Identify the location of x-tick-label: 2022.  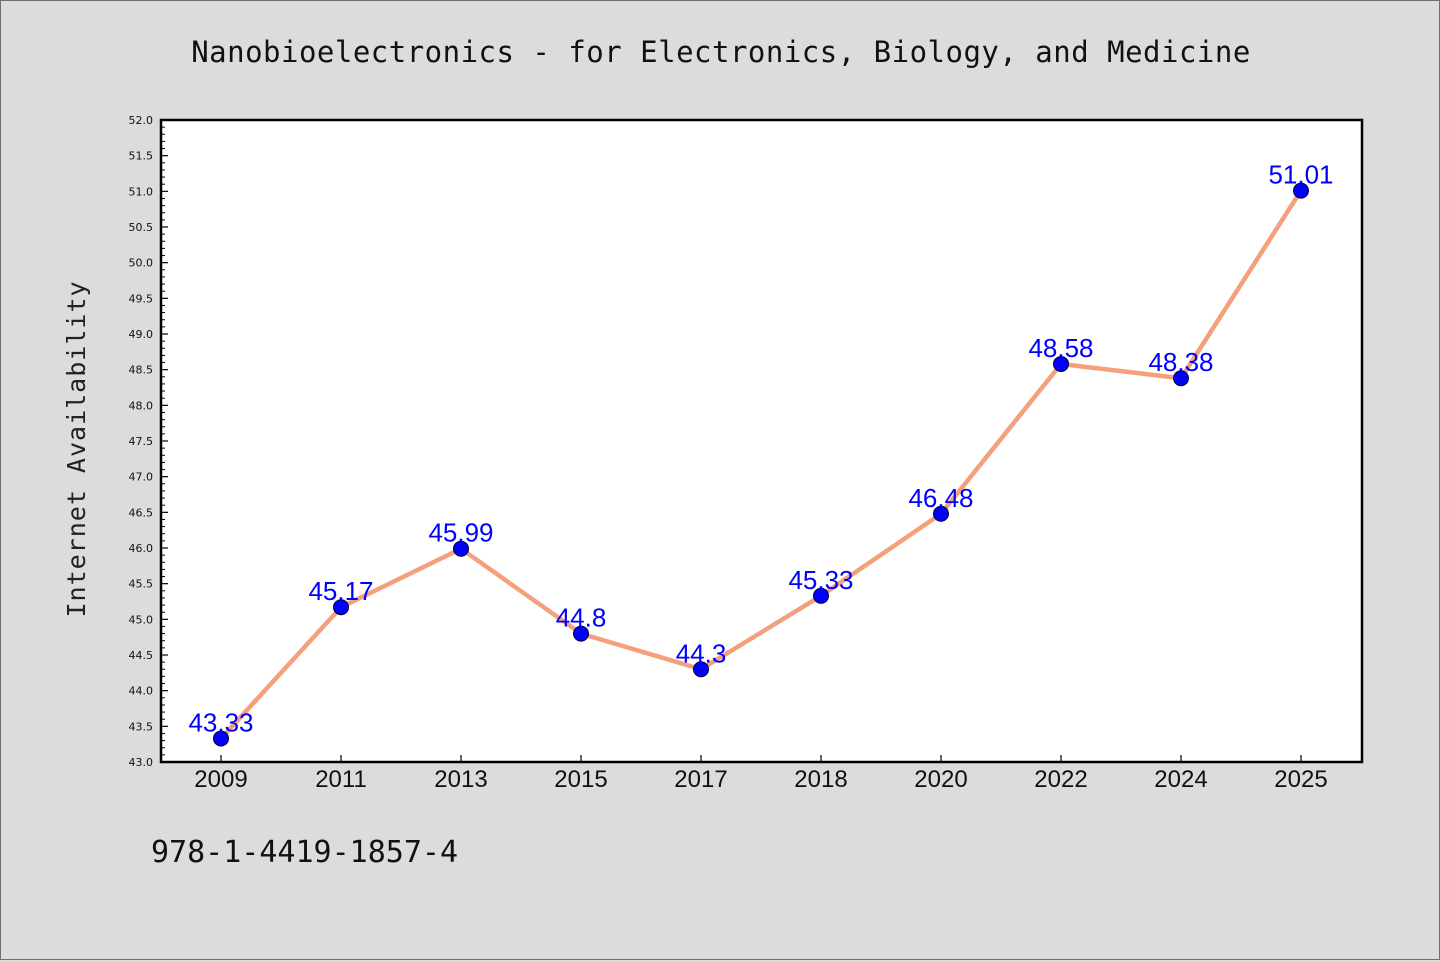
(1060, 779).